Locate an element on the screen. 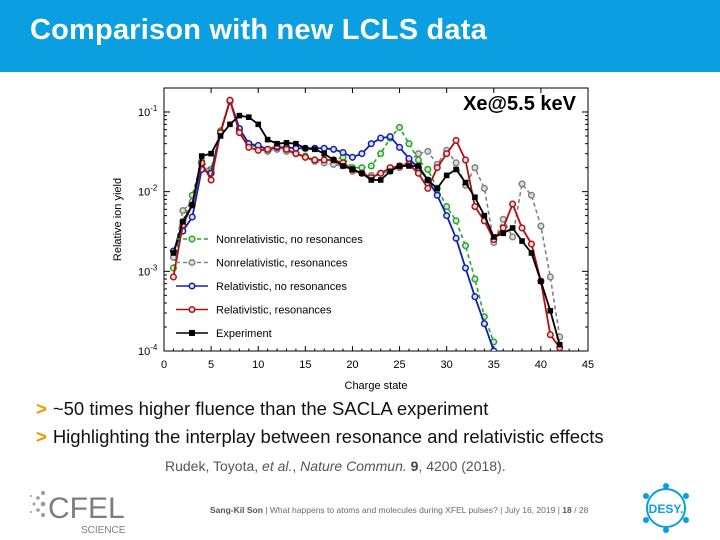  footer-page-number: 18 is located at coordinates (567, 510).